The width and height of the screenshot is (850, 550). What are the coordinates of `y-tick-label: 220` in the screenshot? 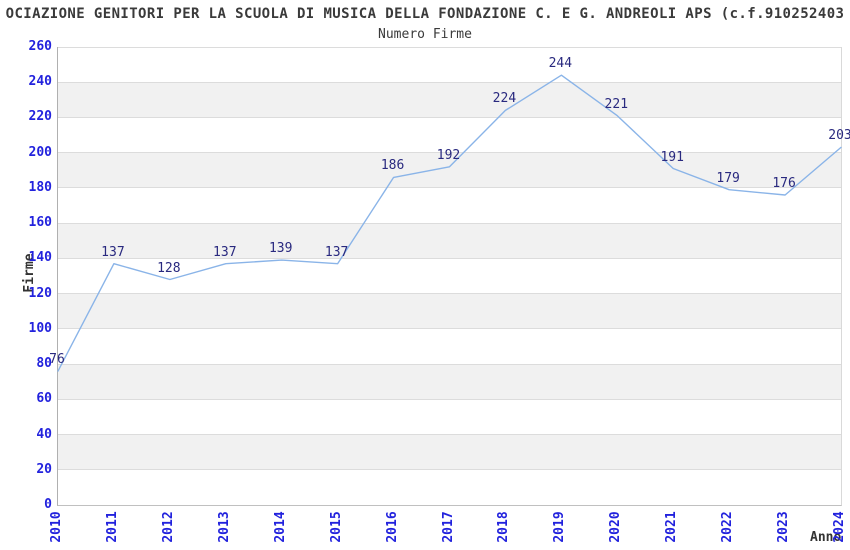 It's located at (40, 117).